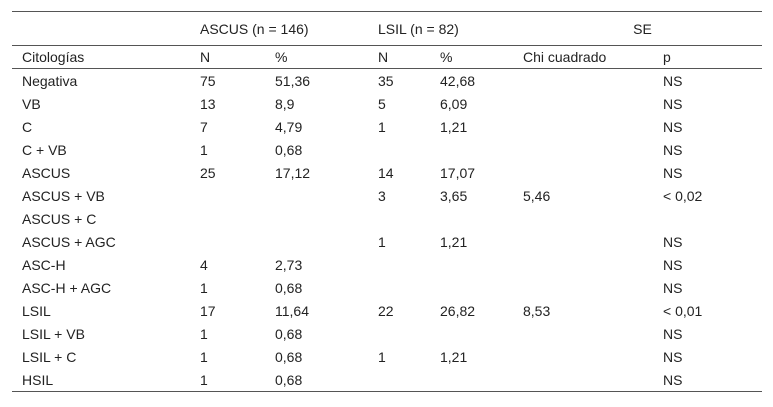 The width and height of the screenshot is (773, 407). Describe the element at coordinates (63, 195) in the screenshot. I see `cell: ASCUS + VB` at that location.